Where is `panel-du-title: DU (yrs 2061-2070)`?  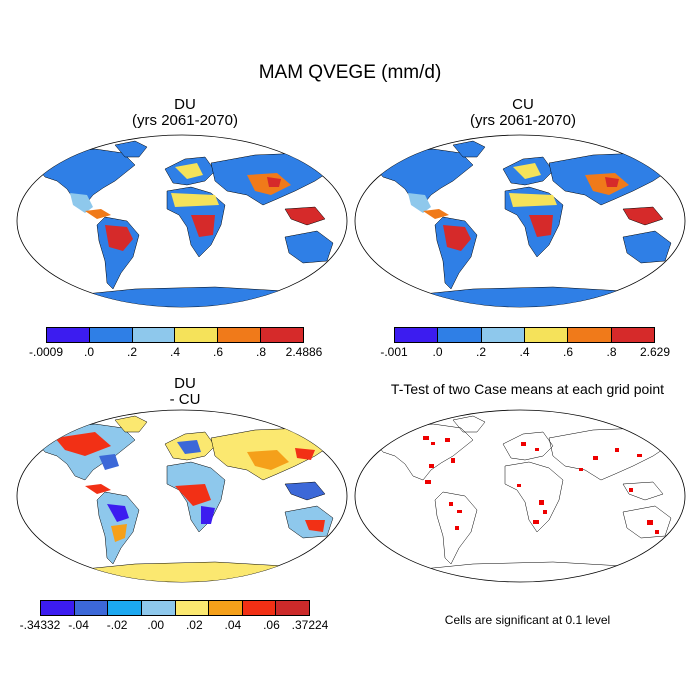 panel-du-title: DU (yrs 2061-2070) is located at coordinates (185, 113).